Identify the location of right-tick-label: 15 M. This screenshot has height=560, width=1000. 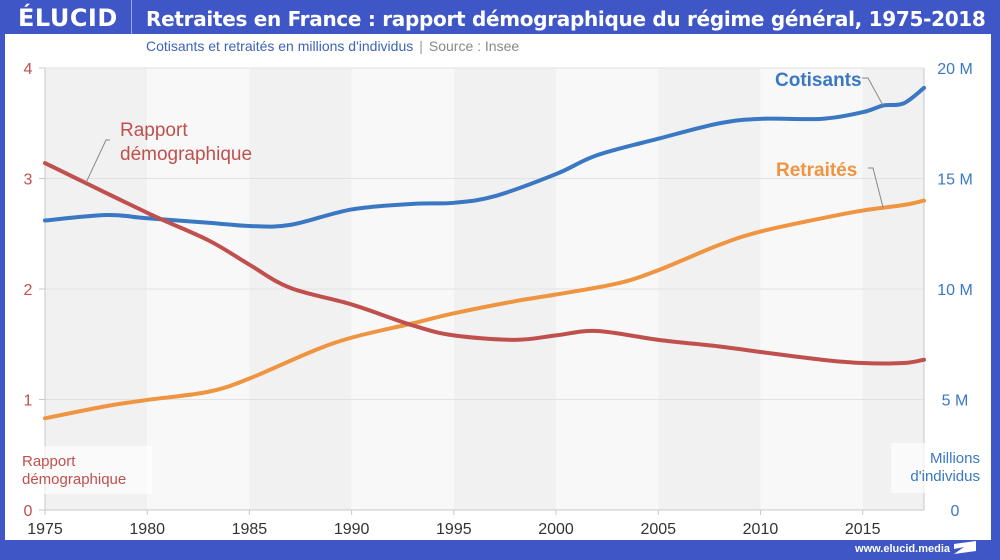
(955, 180).